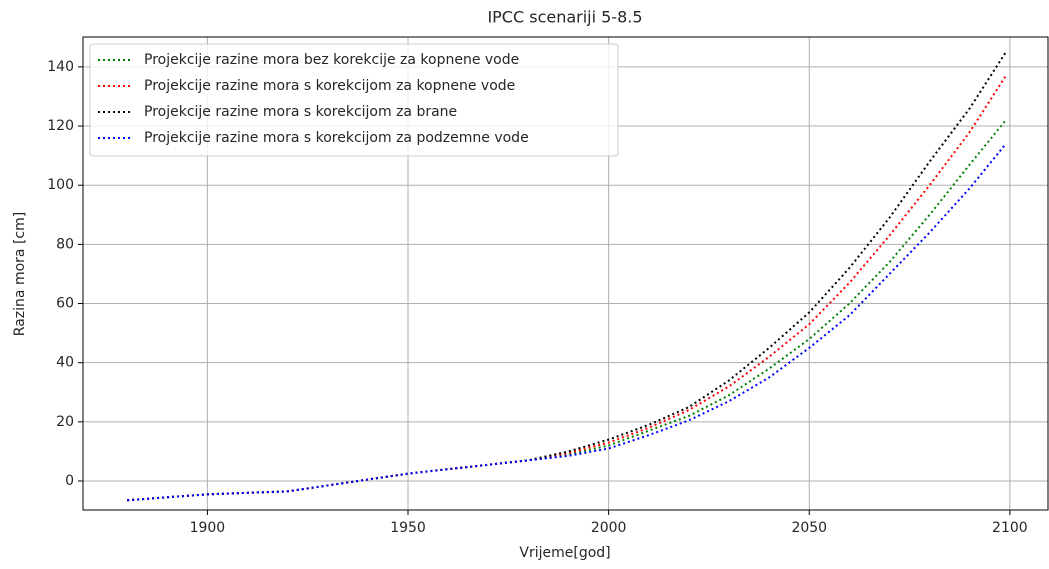 Image resolution: width=1049 pixels, height=569 pixels. Describe the element at coordinates (609, 528) in the screenshot. I see `x-tick-label: 2000` at that location.